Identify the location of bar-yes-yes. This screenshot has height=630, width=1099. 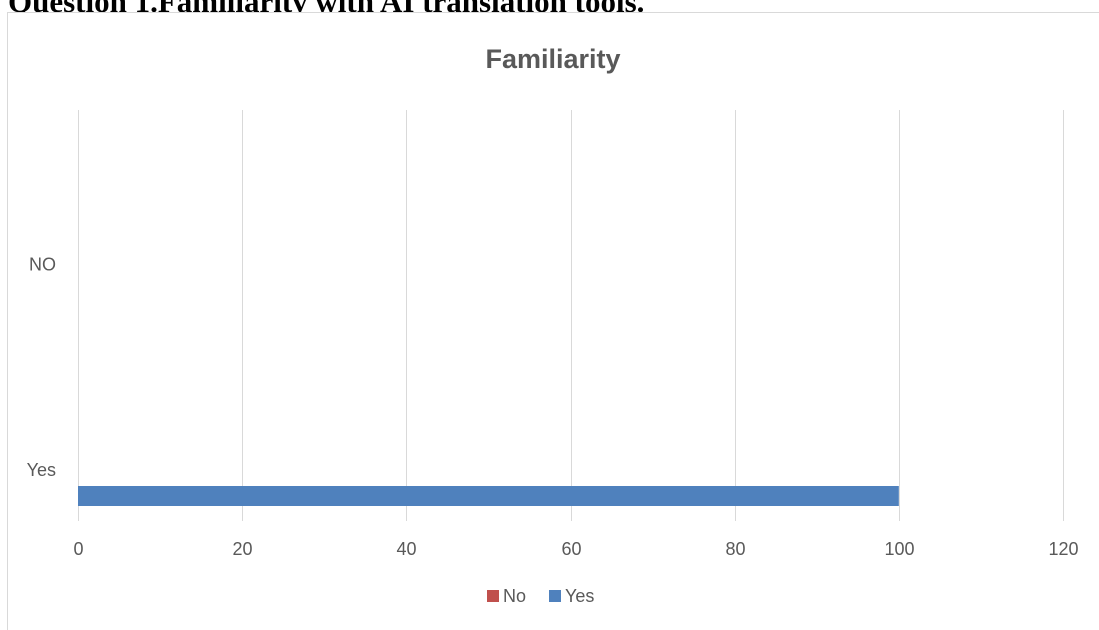
(488, 496).